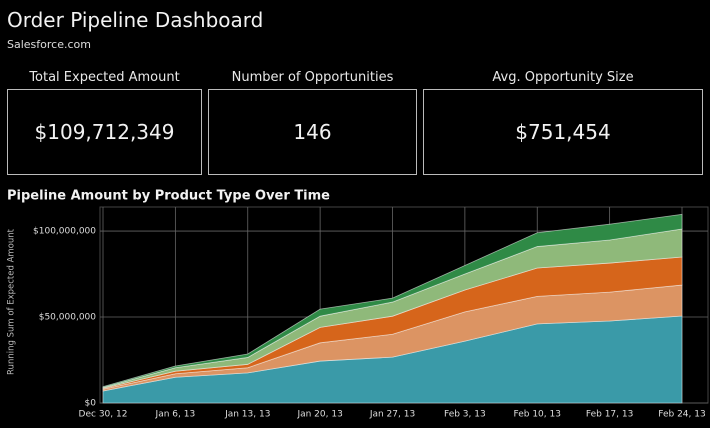 This screenshot has width=710, height=428. What do you see at coordinates (103, 415) in the screenshot?
I see `x-tick-label: Dec 30, 12` at bounding box center [103, 415].